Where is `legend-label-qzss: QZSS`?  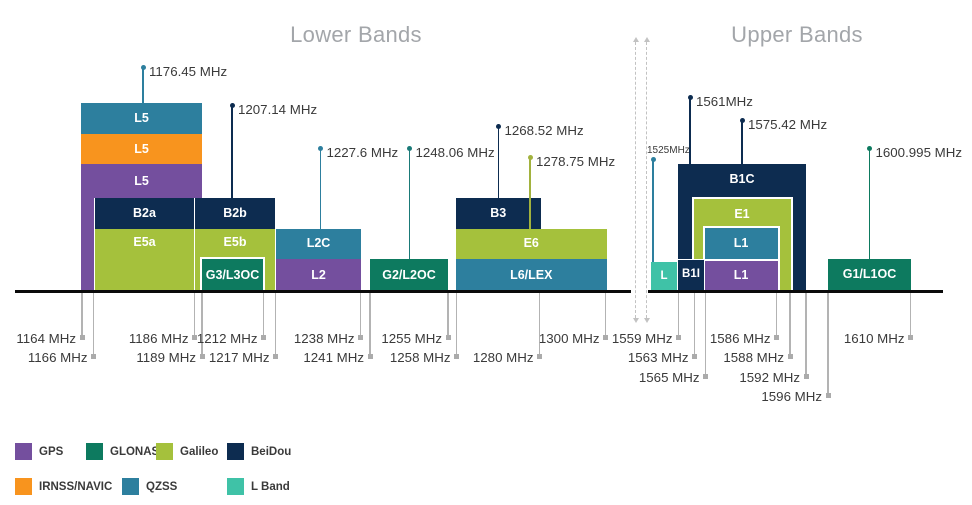
legend-label-qzss: QZSS is located at coordinates (162, 486).